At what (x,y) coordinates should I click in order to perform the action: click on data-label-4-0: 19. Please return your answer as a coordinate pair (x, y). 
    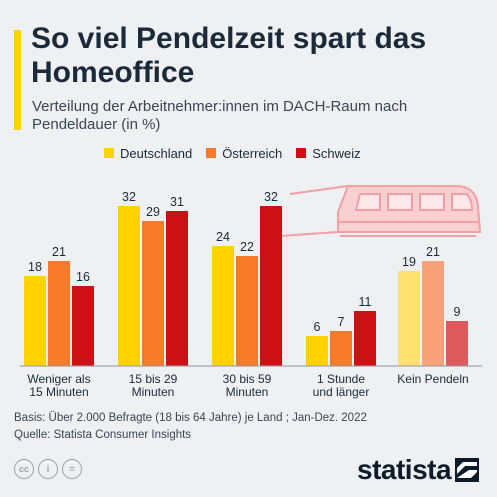
    Looking at the image, I should click on (409, 262).